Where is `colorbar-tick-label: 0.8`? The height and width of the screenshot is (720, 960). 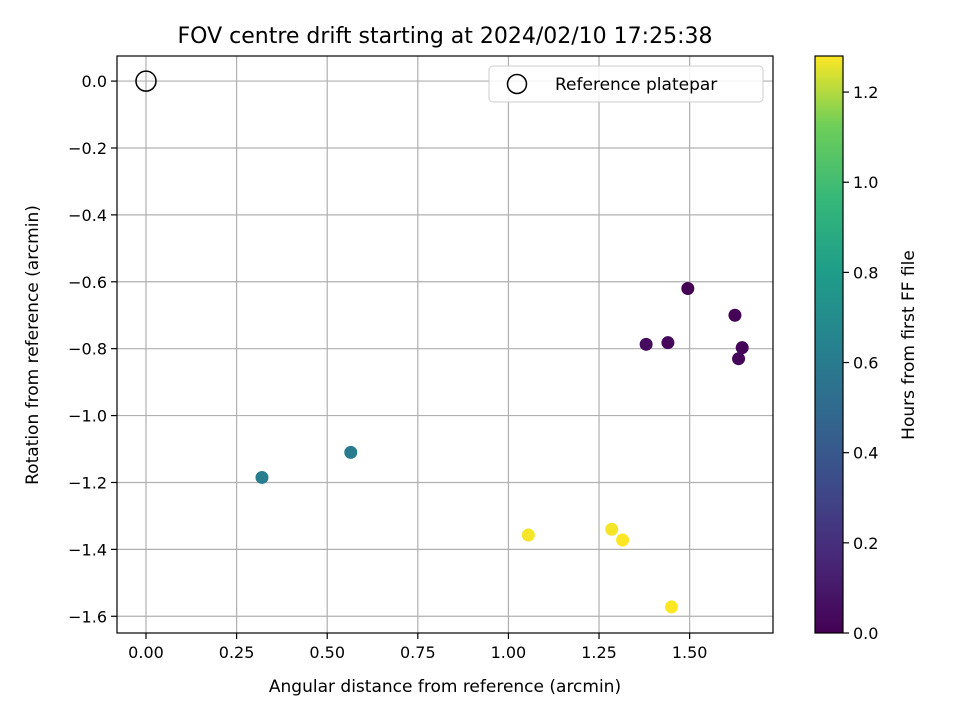 colorbar-tick-label: 0.8 is located at coordinates (865, 272).